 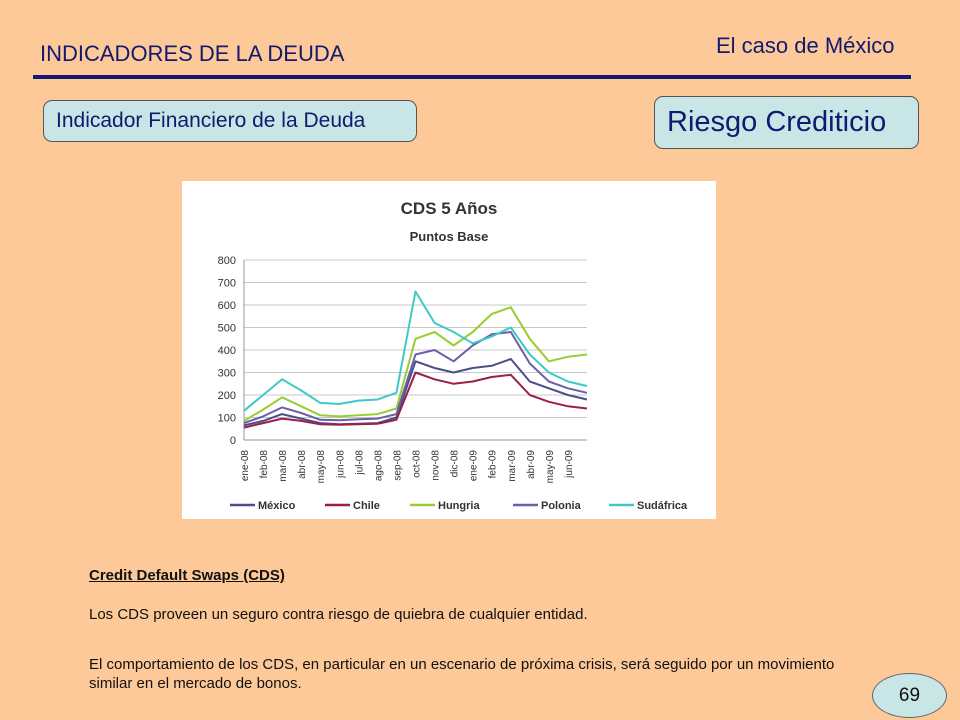 I want to click on indicator-label-box: Indicador Financiero de la Deuda, so click(x=230, y=121).